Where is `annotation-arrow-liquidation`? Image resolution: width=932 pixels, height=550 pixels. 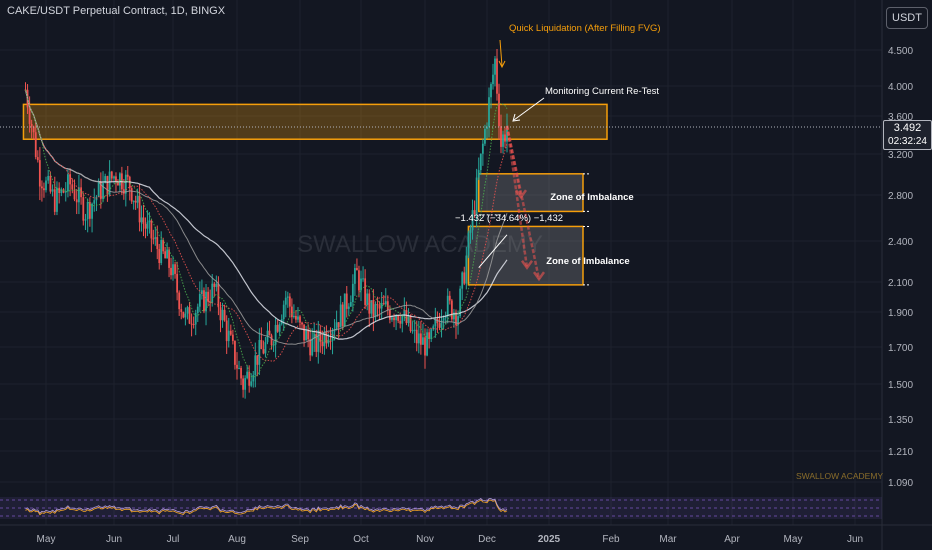
annotation-arrow-liquidation is located at coordinates (501, 53).